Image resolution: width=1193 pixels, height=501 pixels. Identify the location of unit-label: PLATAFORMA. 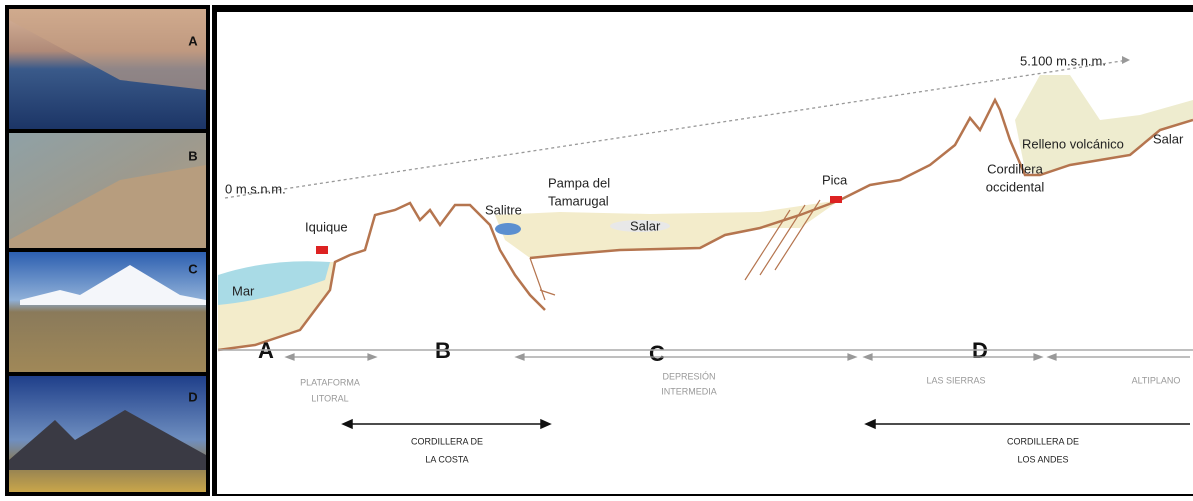
(330, 382).